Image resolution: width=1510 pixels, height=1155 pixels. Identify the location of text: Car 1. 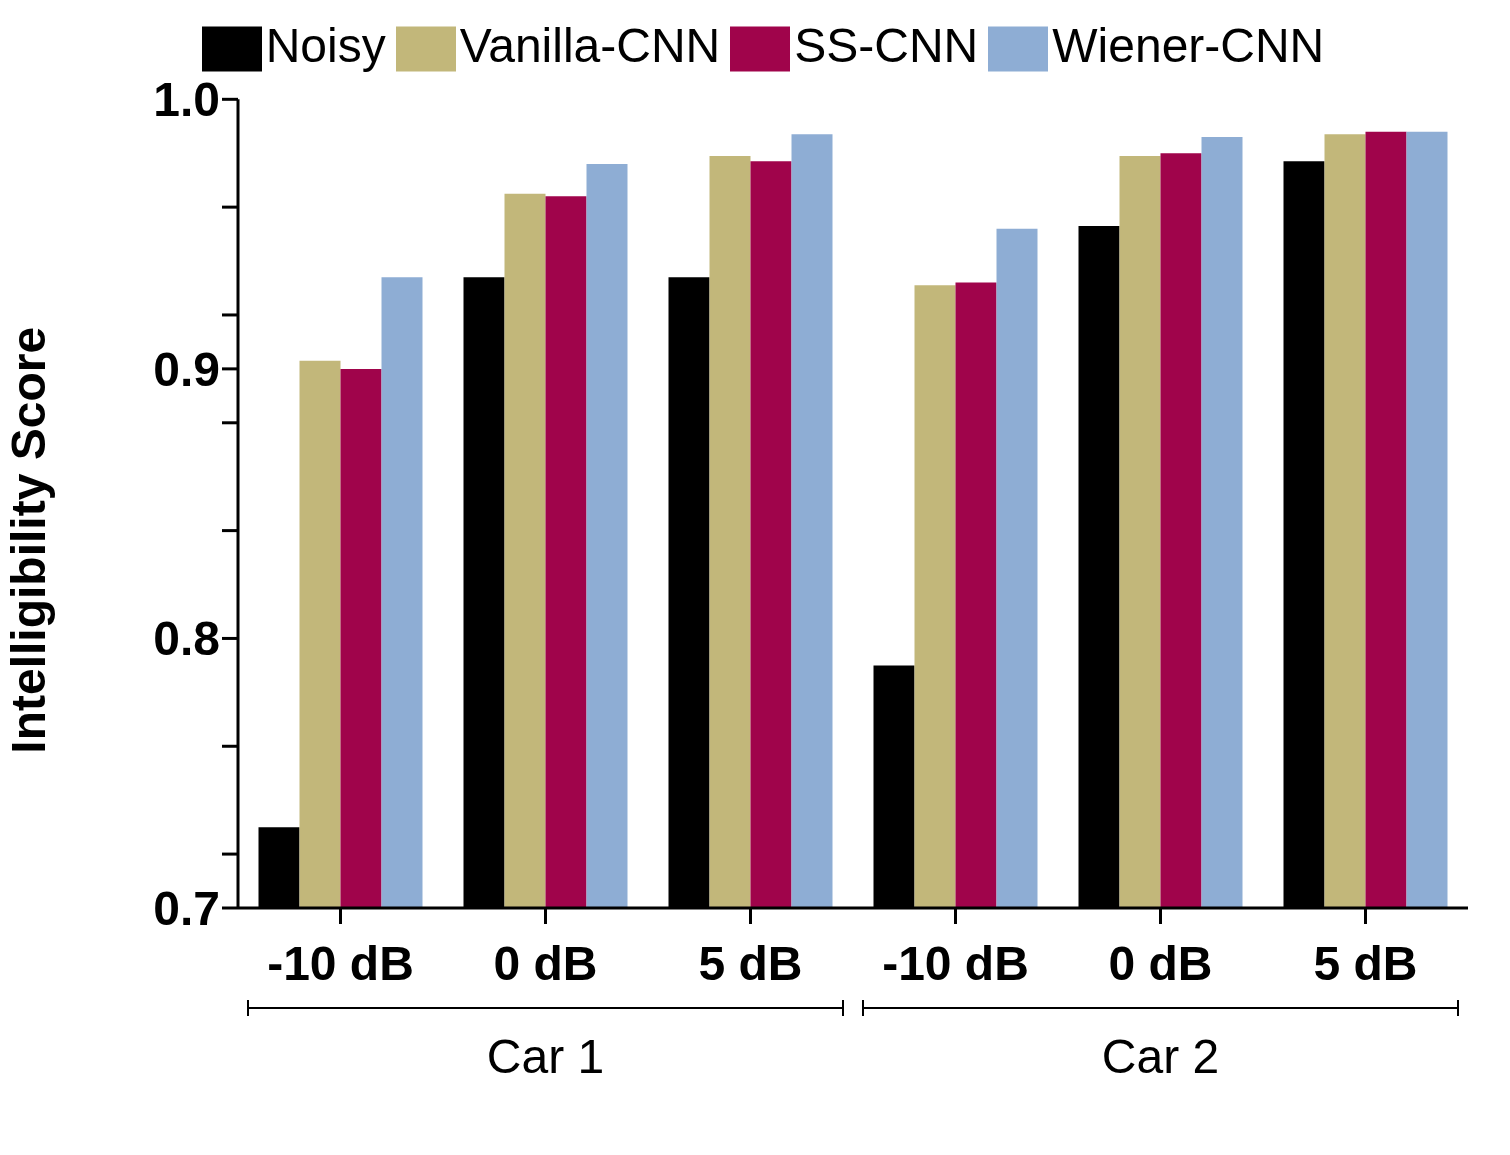
(545, 1056).